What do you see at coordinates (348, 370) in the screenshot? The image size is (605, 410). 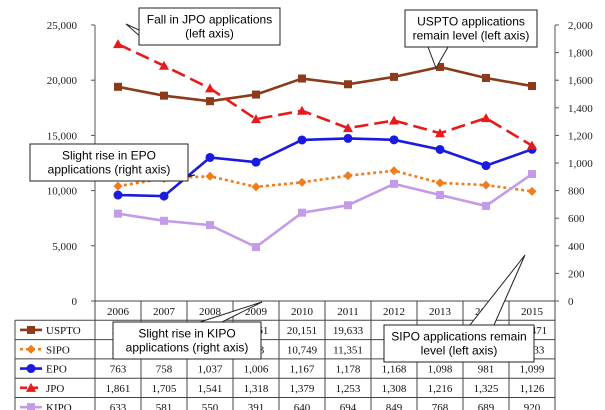 I see `data-label-epo: 1,178` at bounding box center [348, 370].